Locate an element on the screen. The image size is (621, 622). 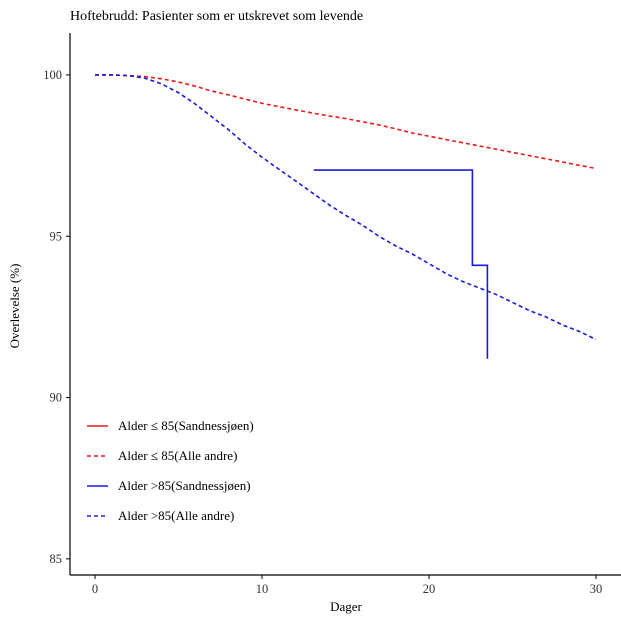
legend-label-1: Alder ≤ 85(Sandnessjøen) is located at coordinates (186, 425).